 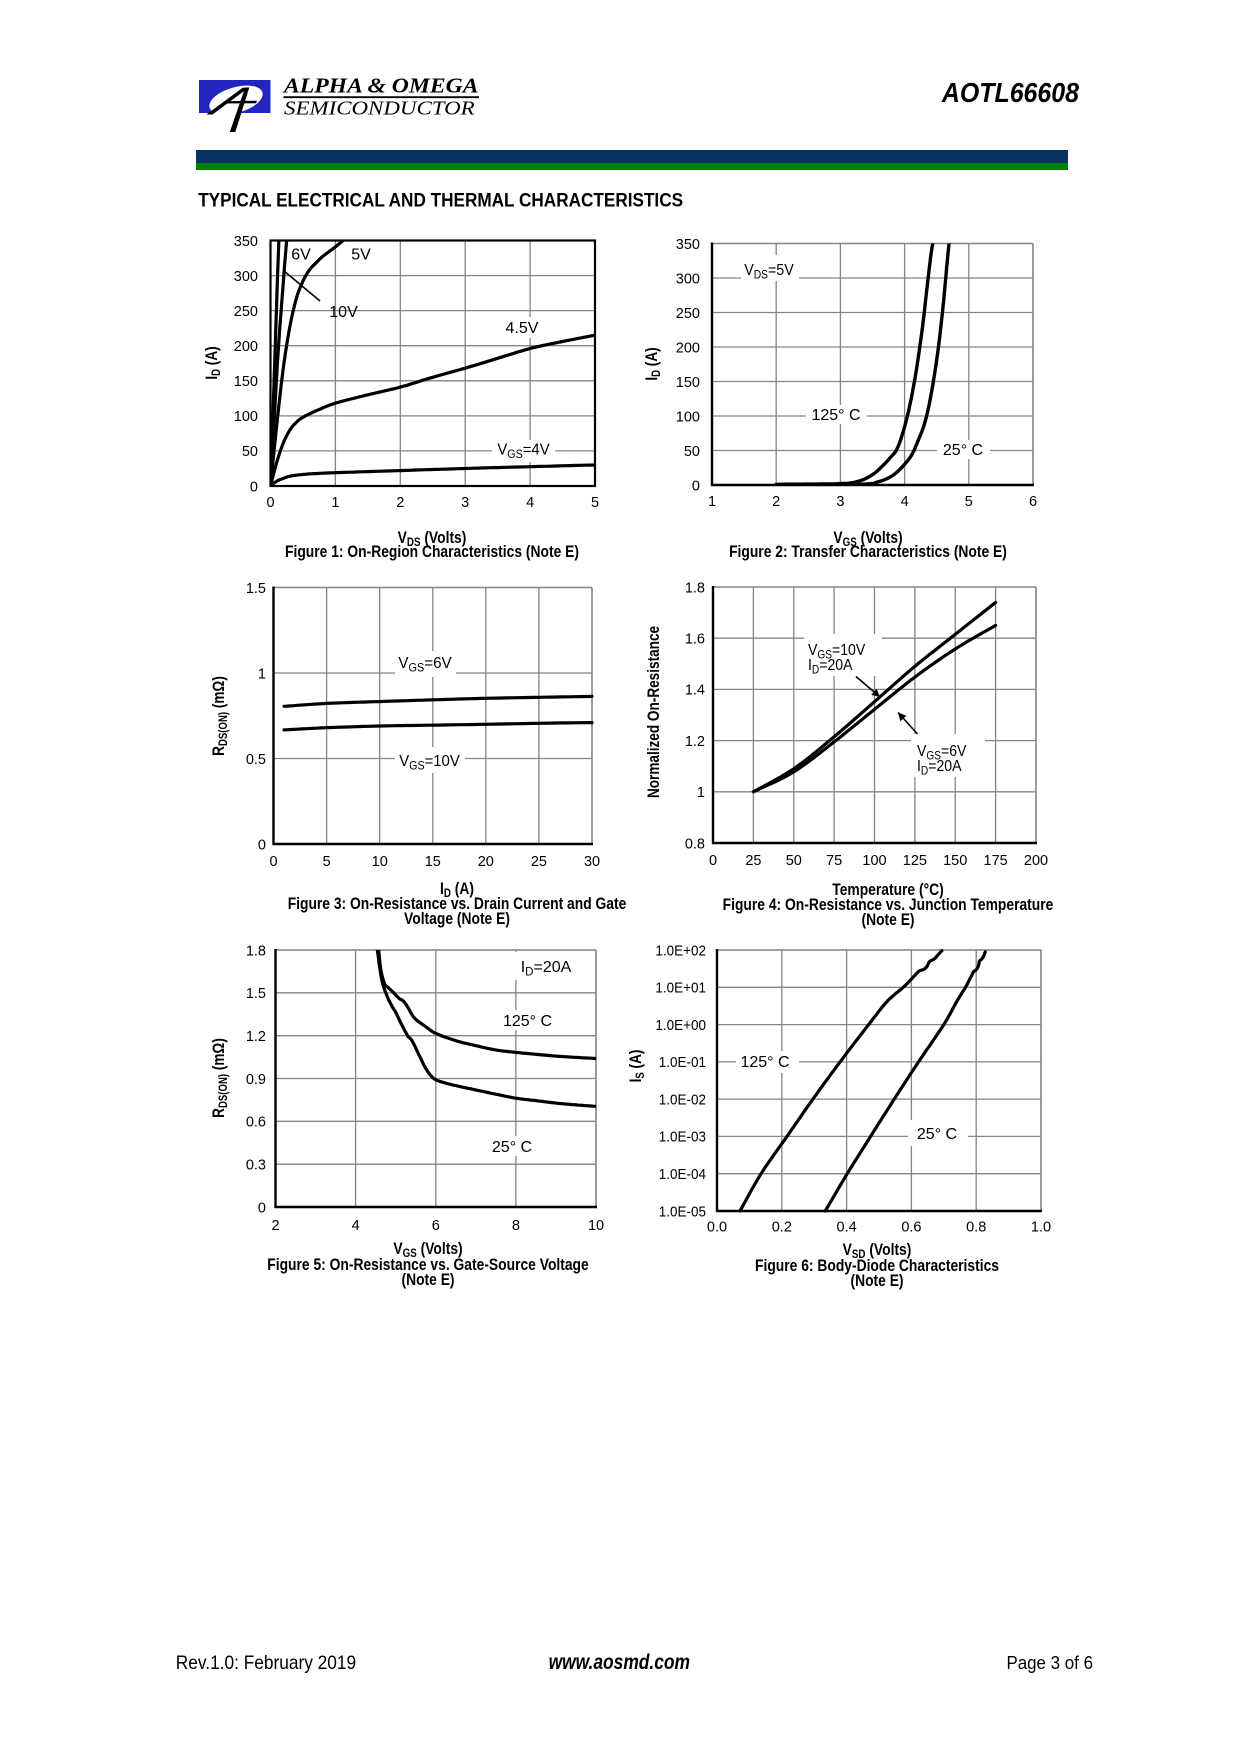 I want to click on svg-text: 6V, so click(x=301, y=255).